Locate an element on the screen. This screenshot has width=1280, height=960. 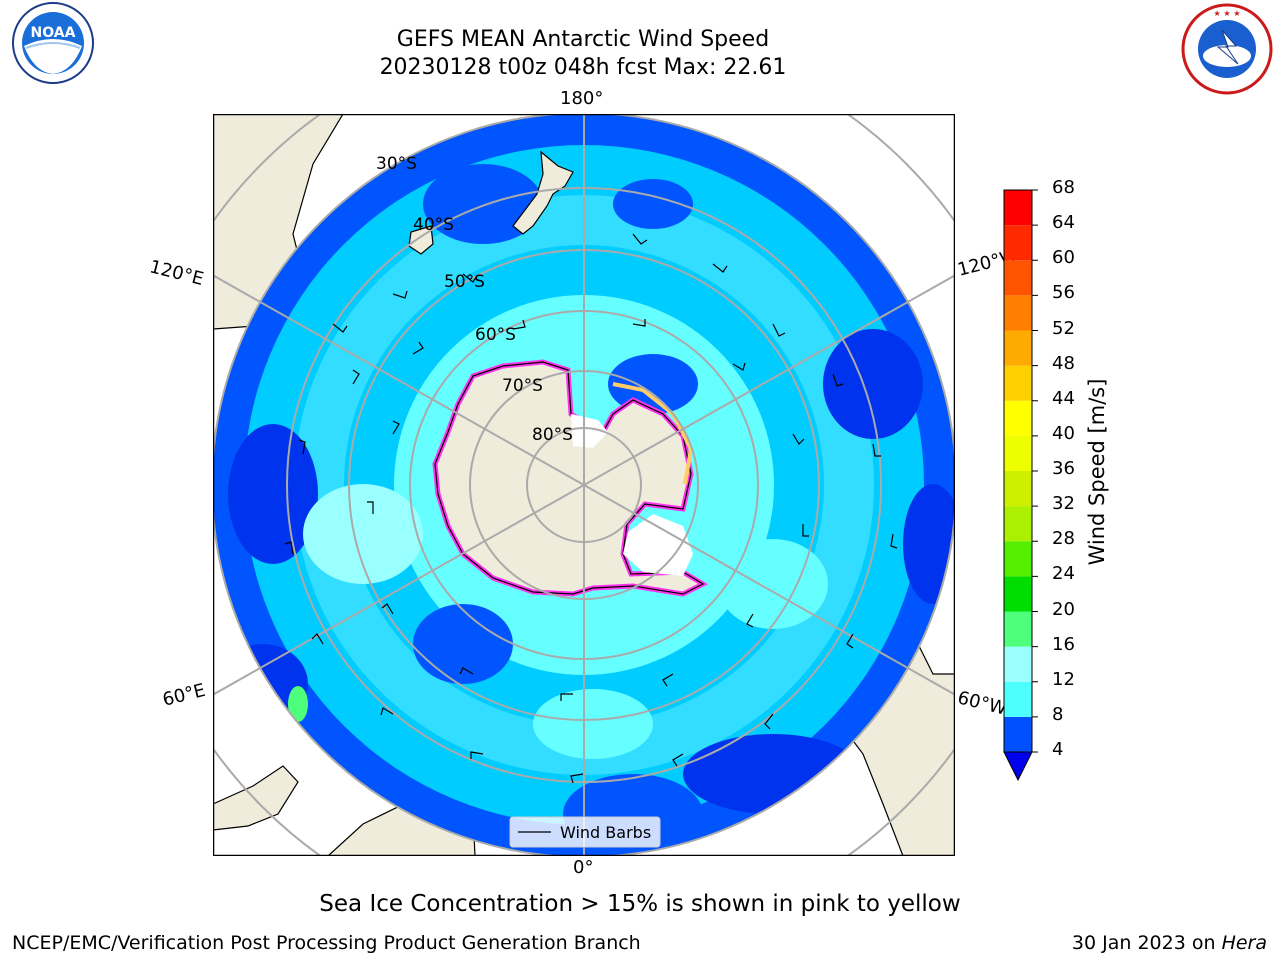
footer-right: 30 Jan 2023 on Hera is located at coordinates (1169, 943).